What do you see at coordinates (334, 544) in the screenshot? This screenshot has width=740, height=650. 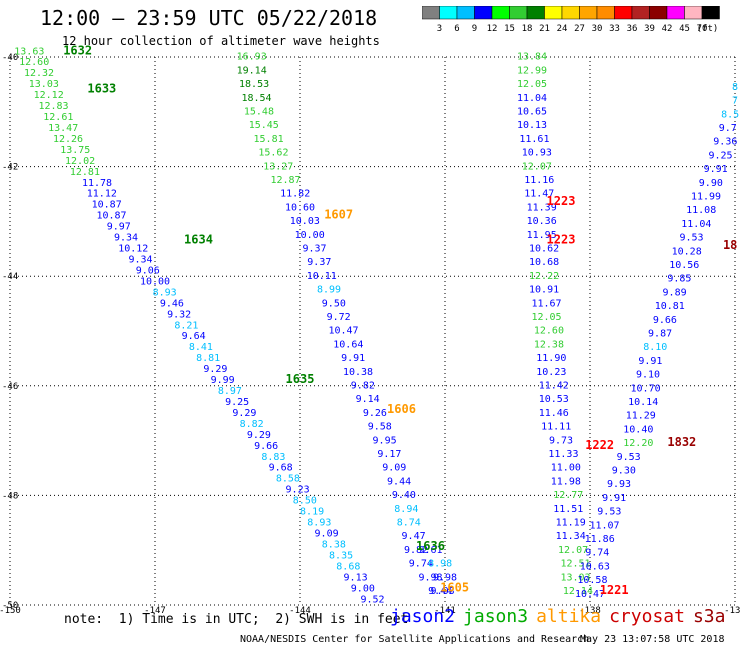 I see `wave-height-value: 8.38` at bounding box center [334, 544].